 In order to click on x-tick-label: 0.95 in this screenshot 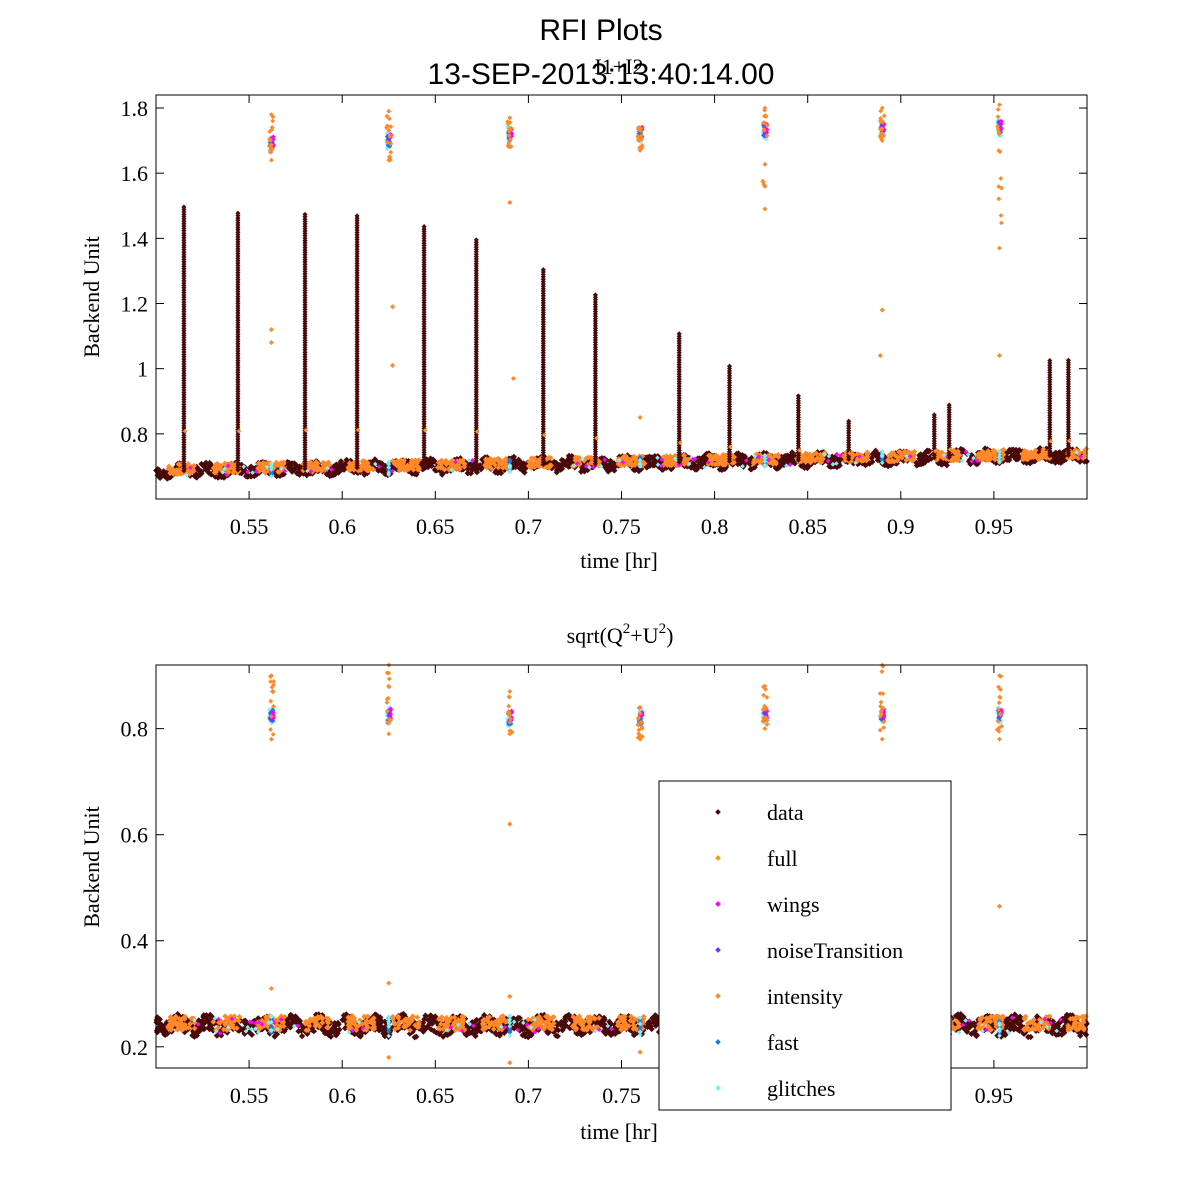, I will do `click(994, 526)`.